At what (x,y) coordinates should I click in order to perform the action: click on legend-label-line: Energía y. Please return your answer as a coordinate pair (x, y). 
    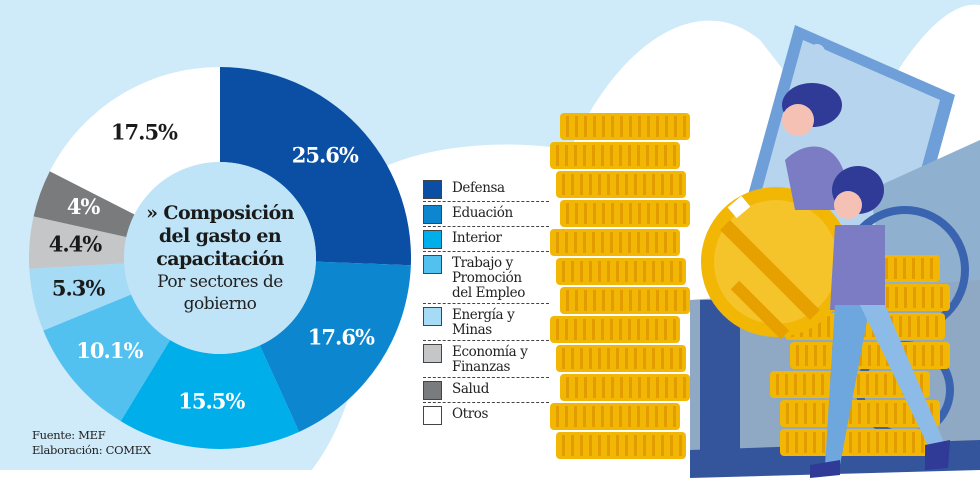
    Looking at the image, I should click on (483, 315).